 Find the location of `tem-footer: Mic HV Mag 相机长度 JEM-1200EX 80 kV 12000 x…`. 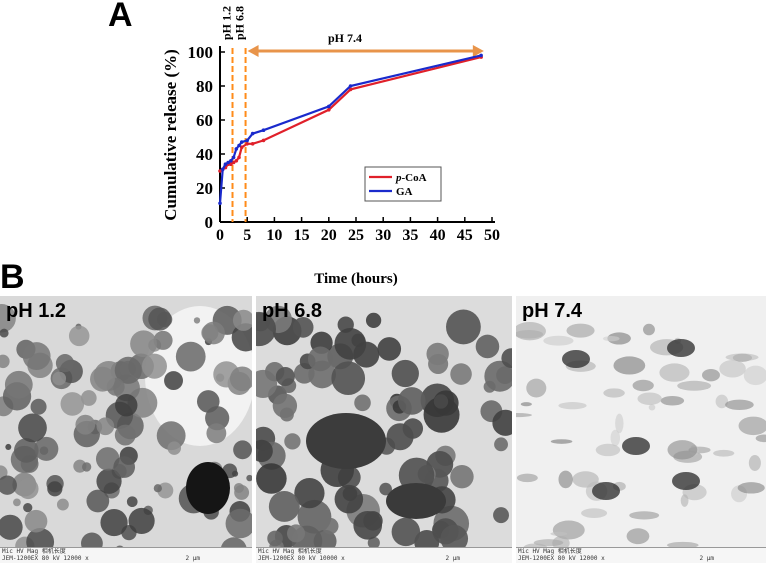

tem-footer: Mic HV Mag 相机长度 JEM-1200EX 80 kV 12000 x… is located at coordinates (126, 555).